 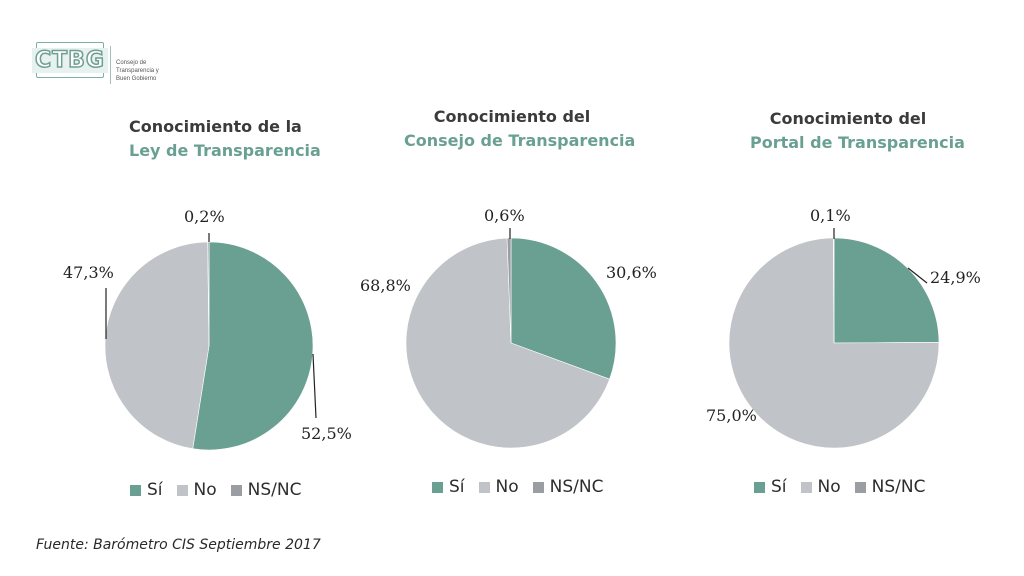 What do you see at coordinates (886, 290) in the screenshot?
I see `pie-slice-portal-si` at bounding box center [886, 290].